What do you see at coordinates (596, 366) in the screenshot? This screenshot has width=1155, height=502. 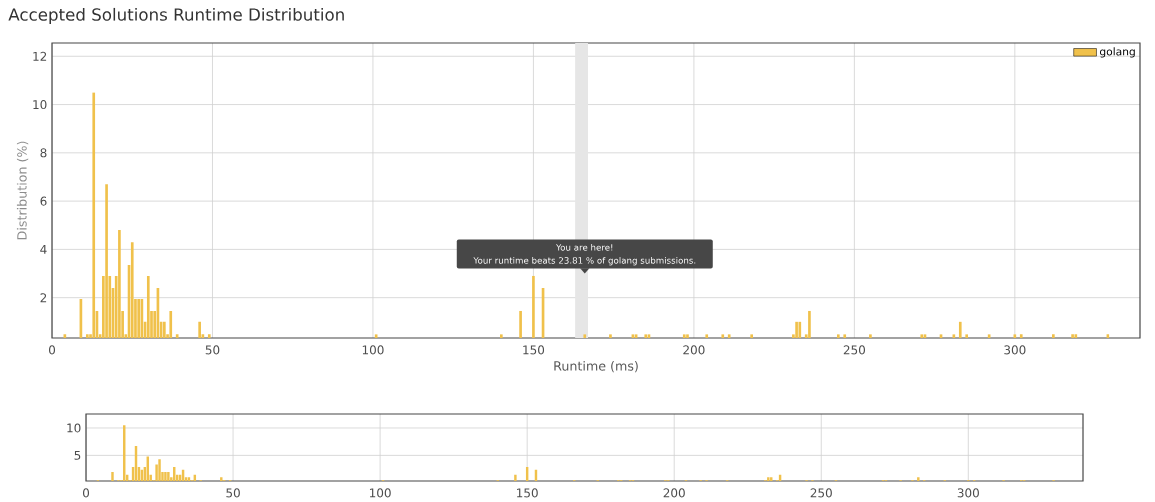 I see `x-axis-title: Runtime (ms)` at bounding box center [596, 366].